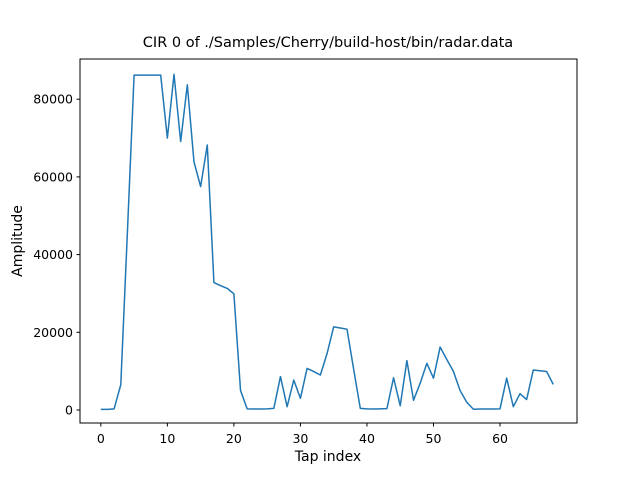  I want to click on x-tick-label: 40, so click(367, 438).